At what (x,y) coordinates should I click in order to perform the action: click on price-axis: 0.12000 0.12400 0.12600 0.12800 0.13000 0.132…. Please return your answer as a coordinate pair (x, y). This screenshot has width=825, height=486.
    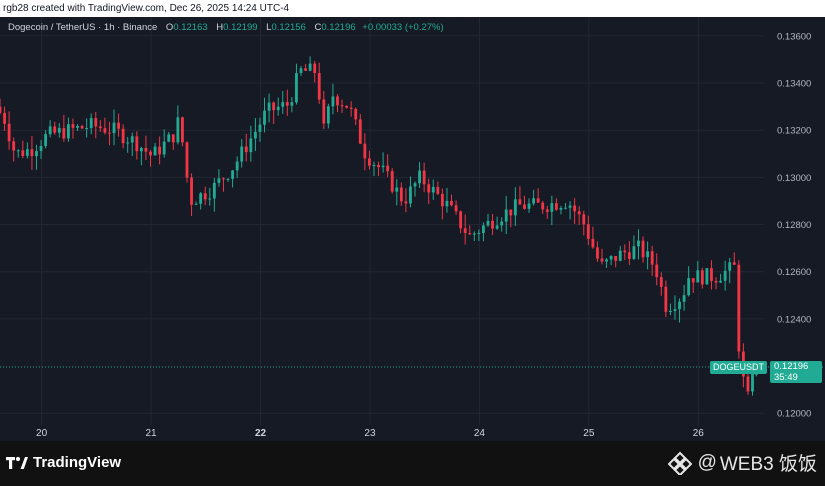
    Looking at the image, I should click on (794, 225).